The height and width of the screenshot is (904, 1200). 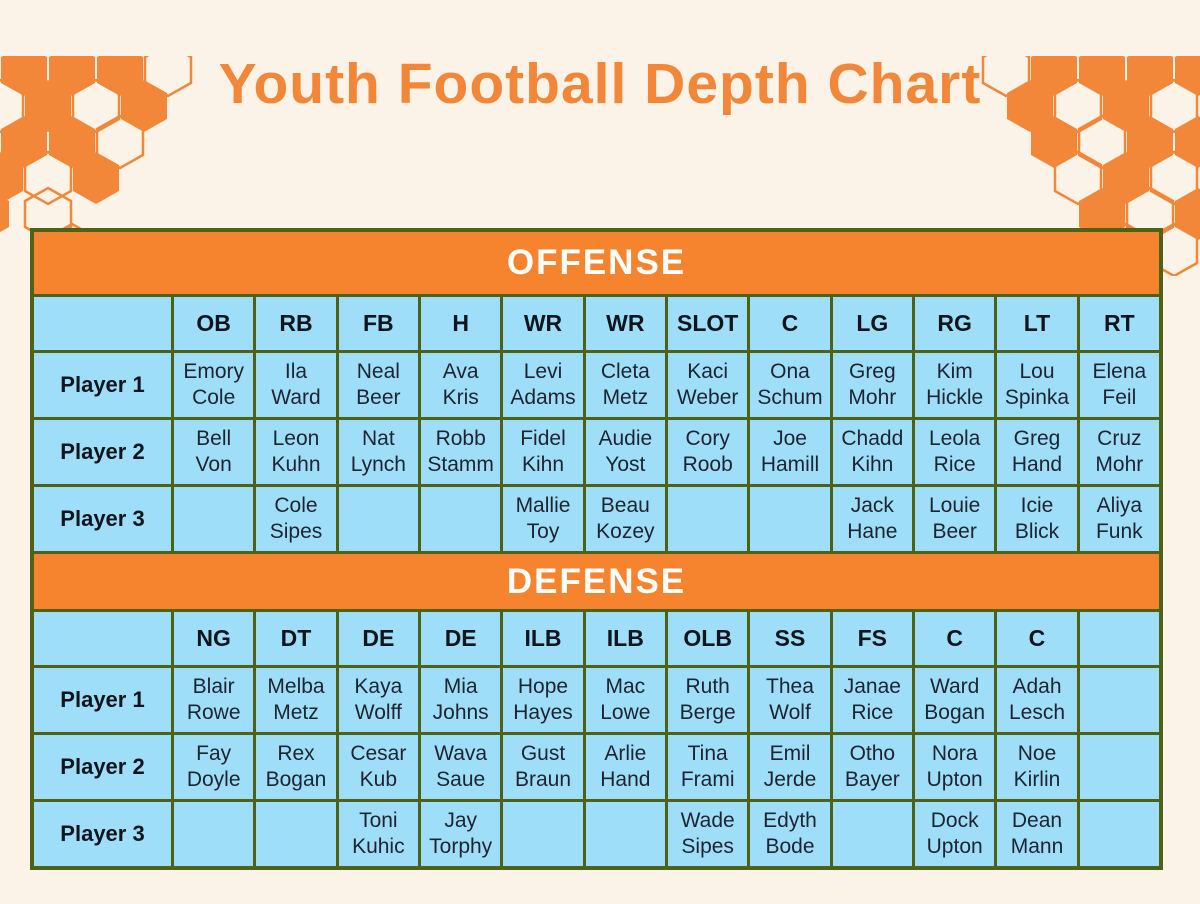 What do you see at coordinates (872, 452) in the screenshot?
I see `player-cell: Chadd Kihn` at bounding box center [872, 452].